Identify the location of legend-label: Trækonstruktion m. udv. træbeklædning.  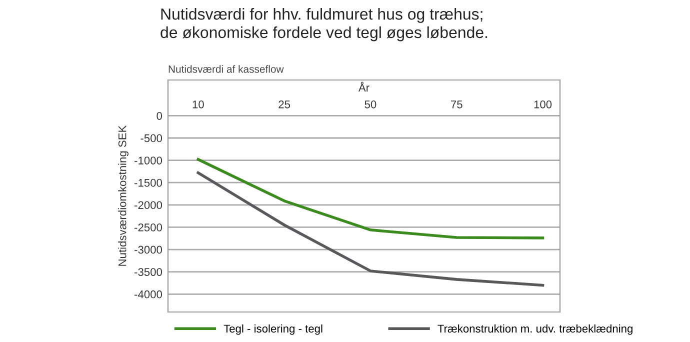
(535, 329).